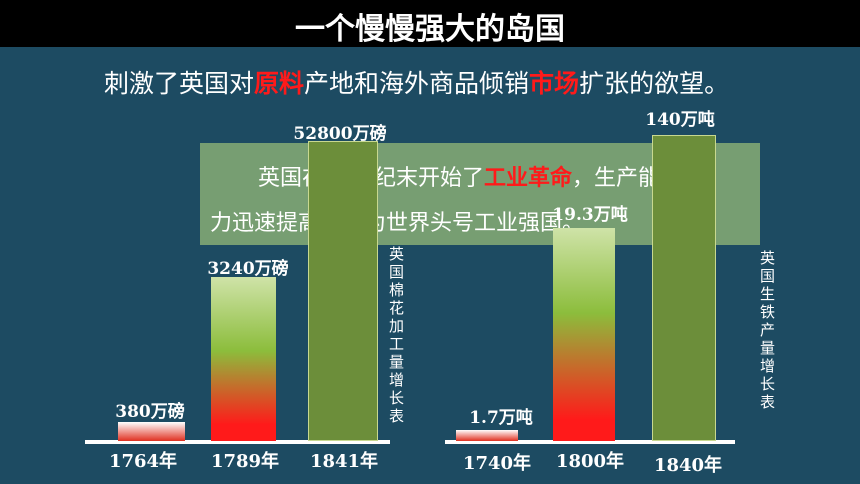  I want to click on note-line: 力迅速提高，成为世界头号工业强国。, so click(397, 223).